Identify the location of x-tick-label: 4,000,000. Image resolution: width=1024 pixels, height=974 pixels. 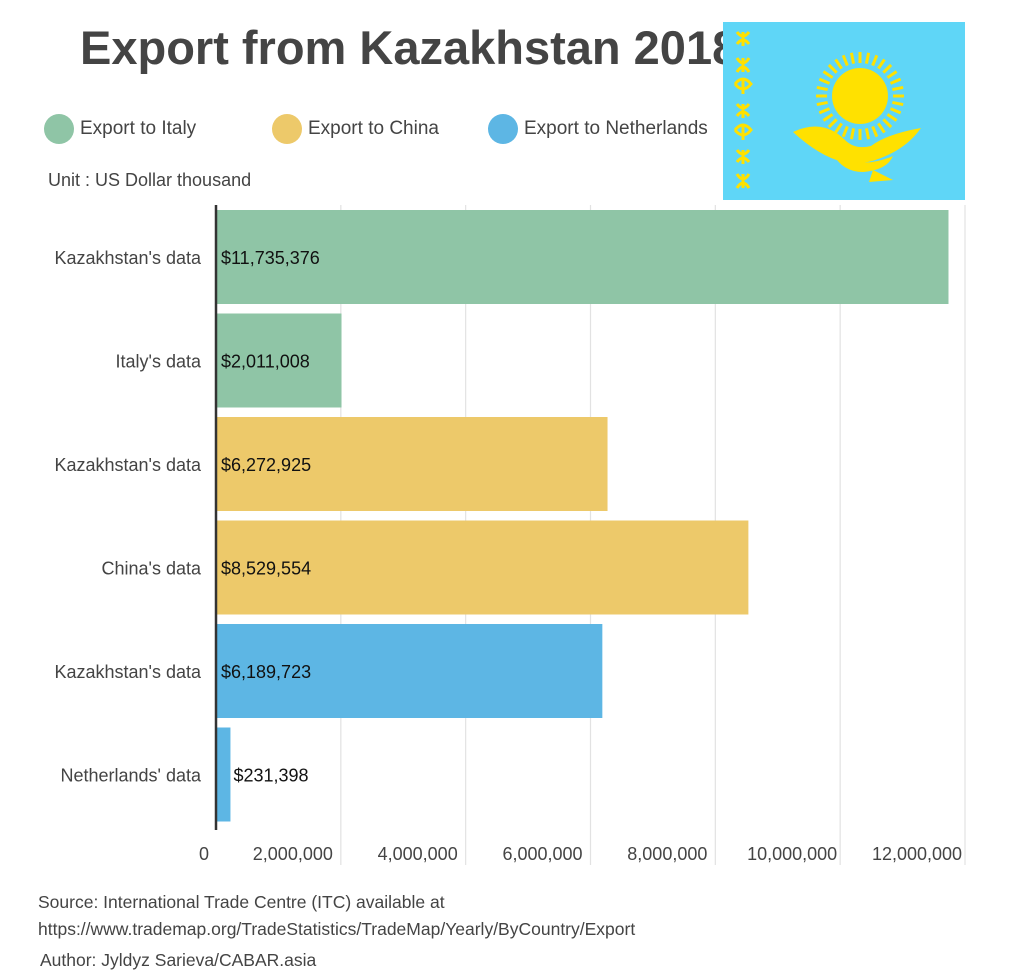
(418, 854).